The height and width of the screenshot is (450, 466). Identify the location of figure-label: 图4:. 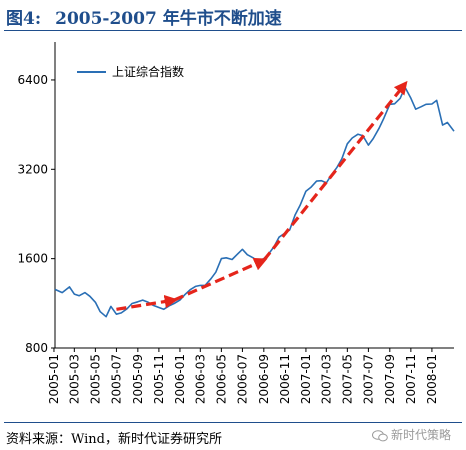
(24, 19).